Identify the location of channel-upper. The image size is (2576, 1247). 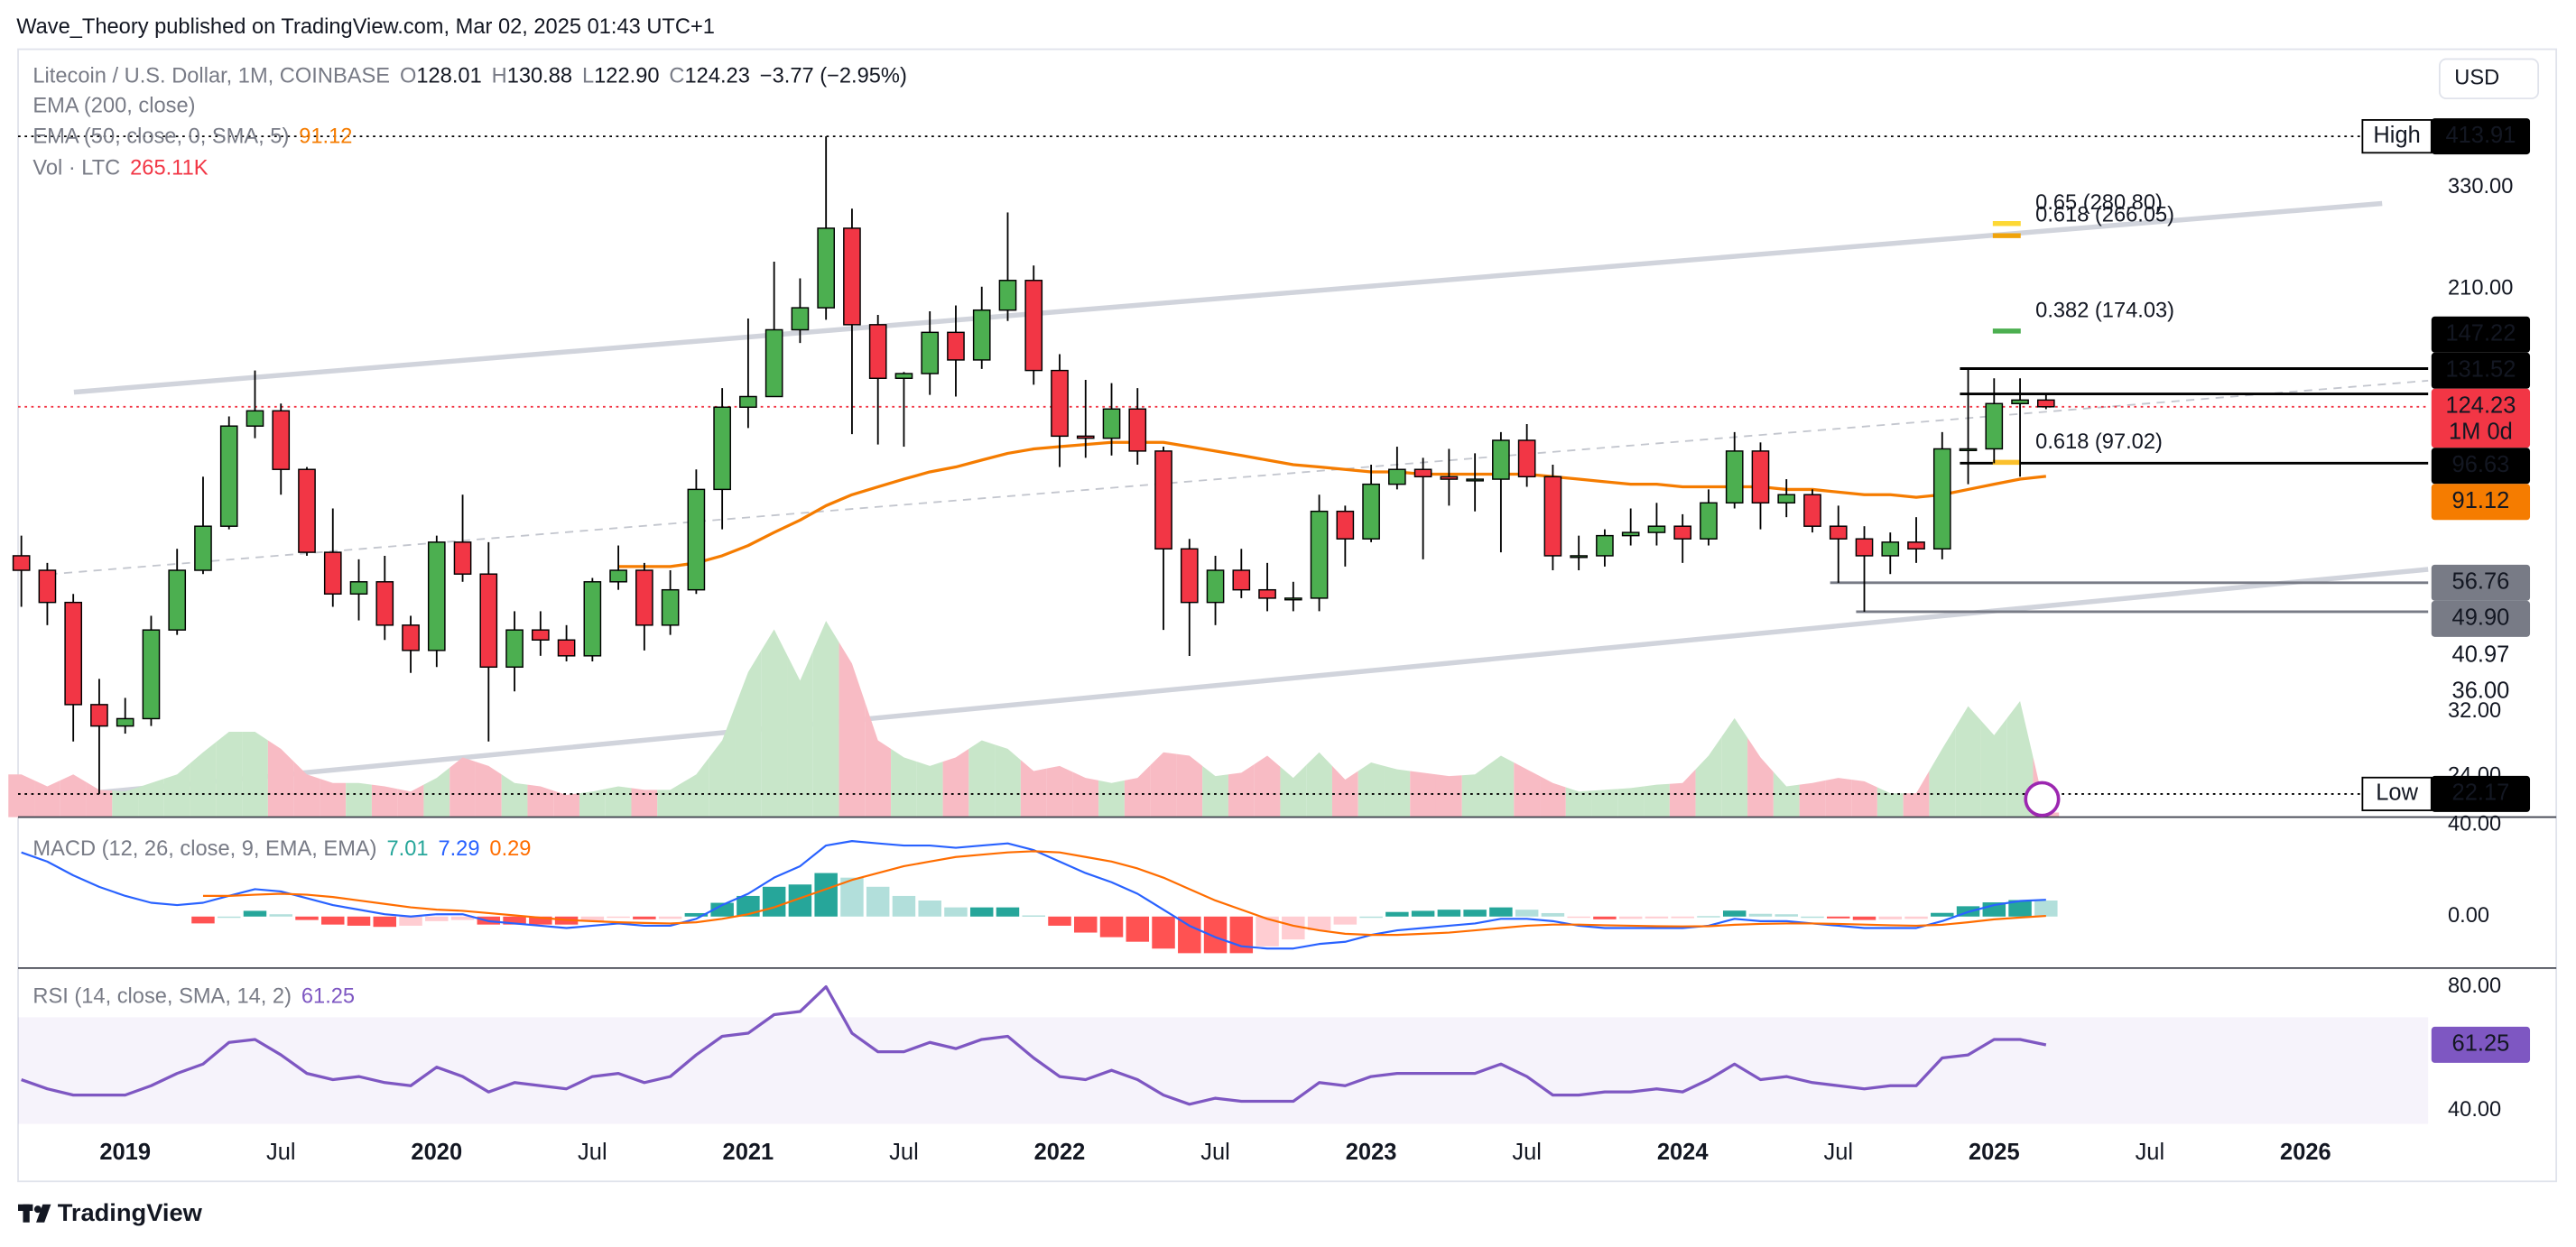
(1228, 297).